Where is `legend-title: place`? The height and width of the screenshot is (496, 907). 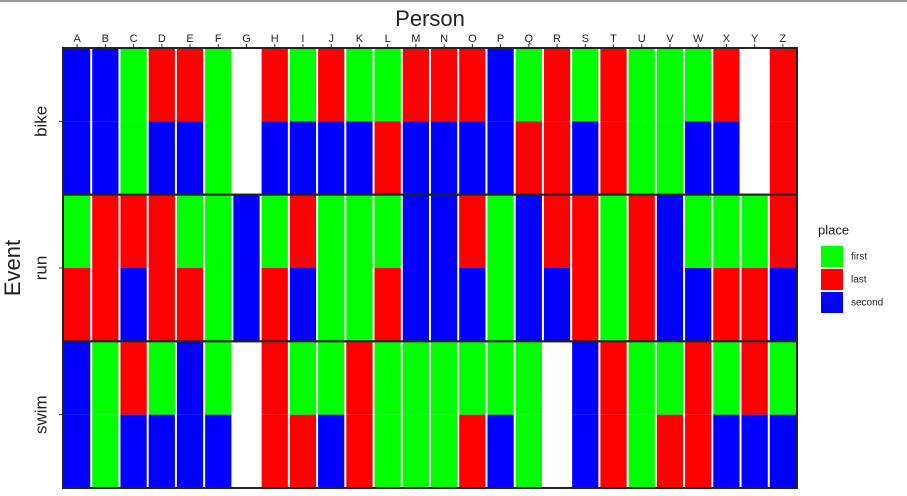 legend-title: place is located at coordinates (833, 229).